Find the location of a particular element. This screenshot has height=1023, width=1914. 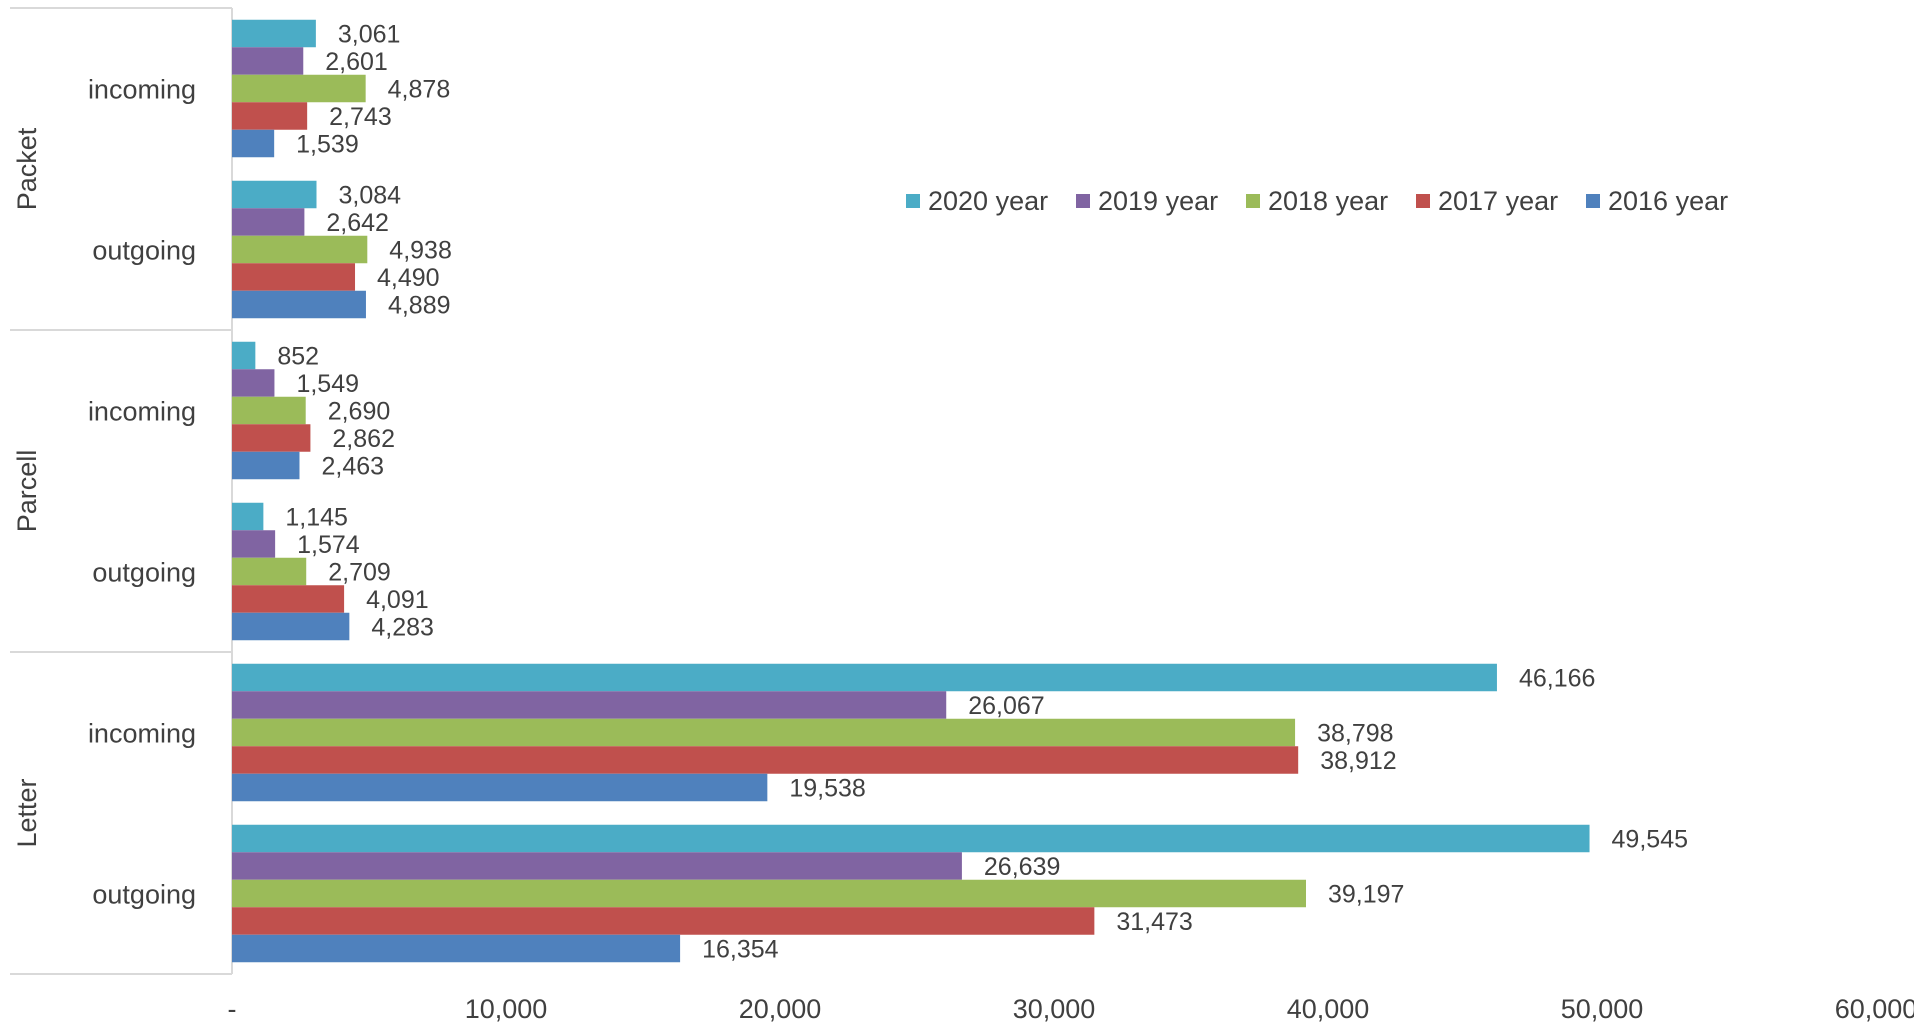

data-label: 3,061 is located at coordinates (369, 35).